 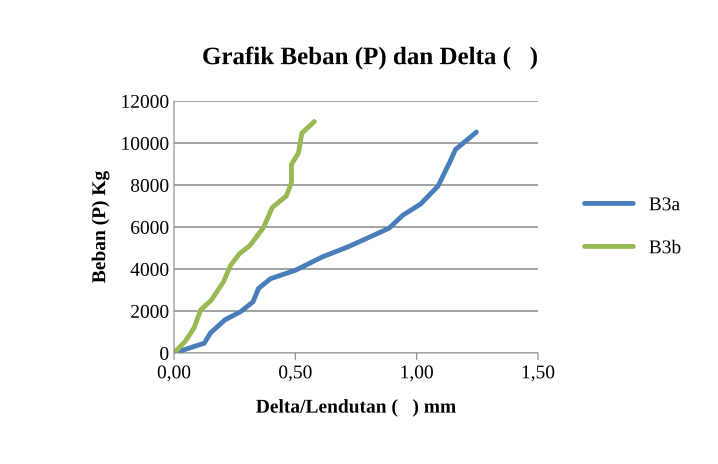 What do you see at coordinates (664, 247) in the screenshot?
I see `legend-label: B3b` at bounding box center [664, 247].